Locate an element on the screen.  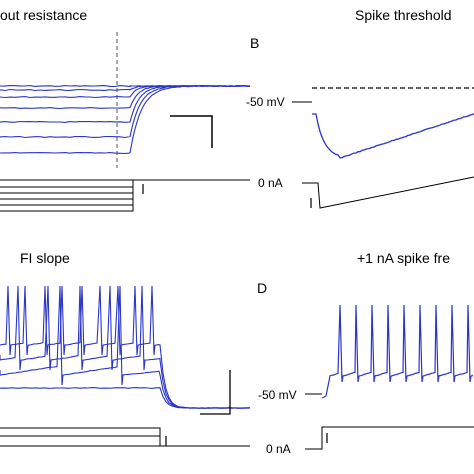
panel-b-voltage-label: -50 mV is located at coordinates (265, 102).